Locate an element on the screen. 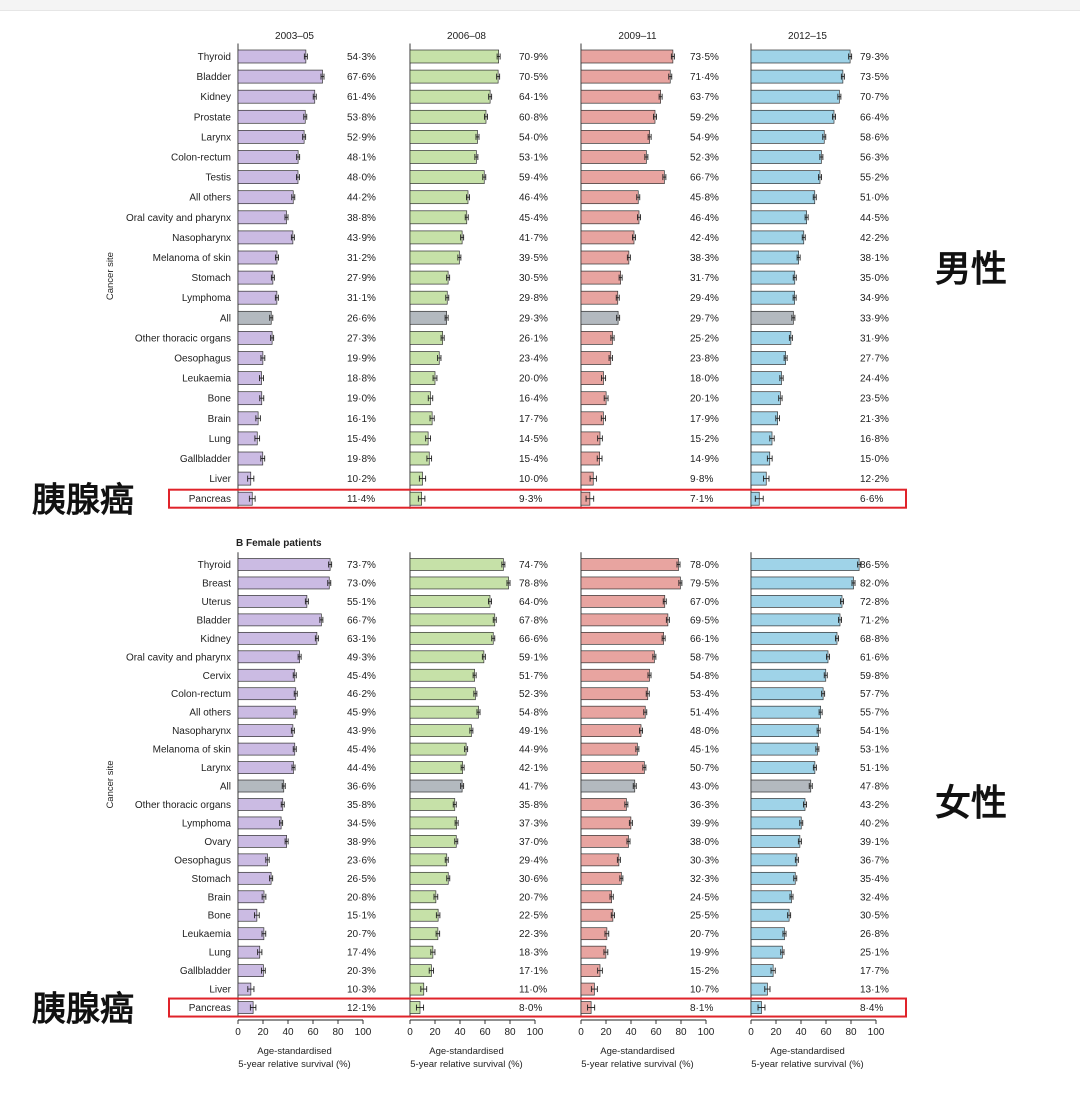  value-label: 47·8% is located at coordinates (874, 787).